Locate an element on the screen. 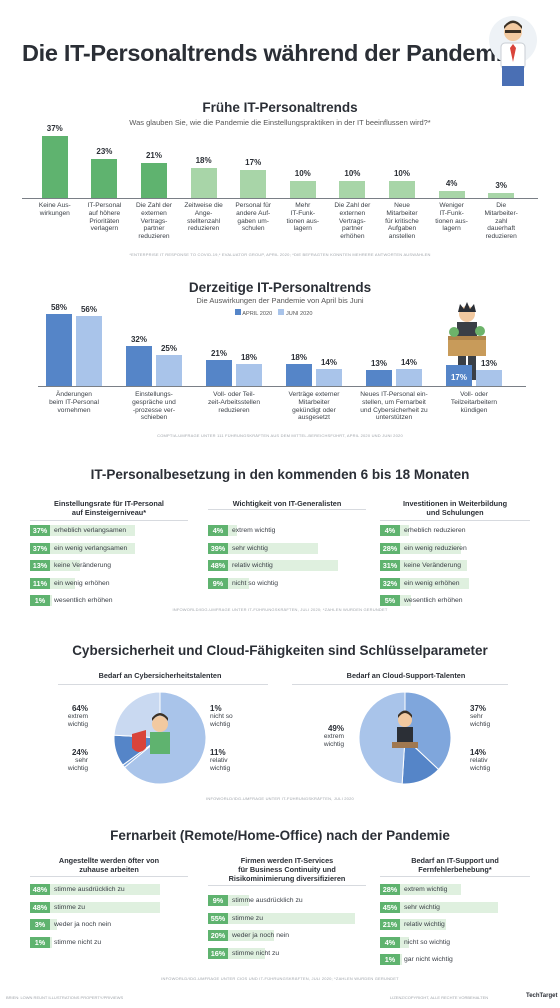 Image resolution: width=560 pixels, height=1008 pixels. stat-label: keine Veränderung is located at coordinates (433, 565).